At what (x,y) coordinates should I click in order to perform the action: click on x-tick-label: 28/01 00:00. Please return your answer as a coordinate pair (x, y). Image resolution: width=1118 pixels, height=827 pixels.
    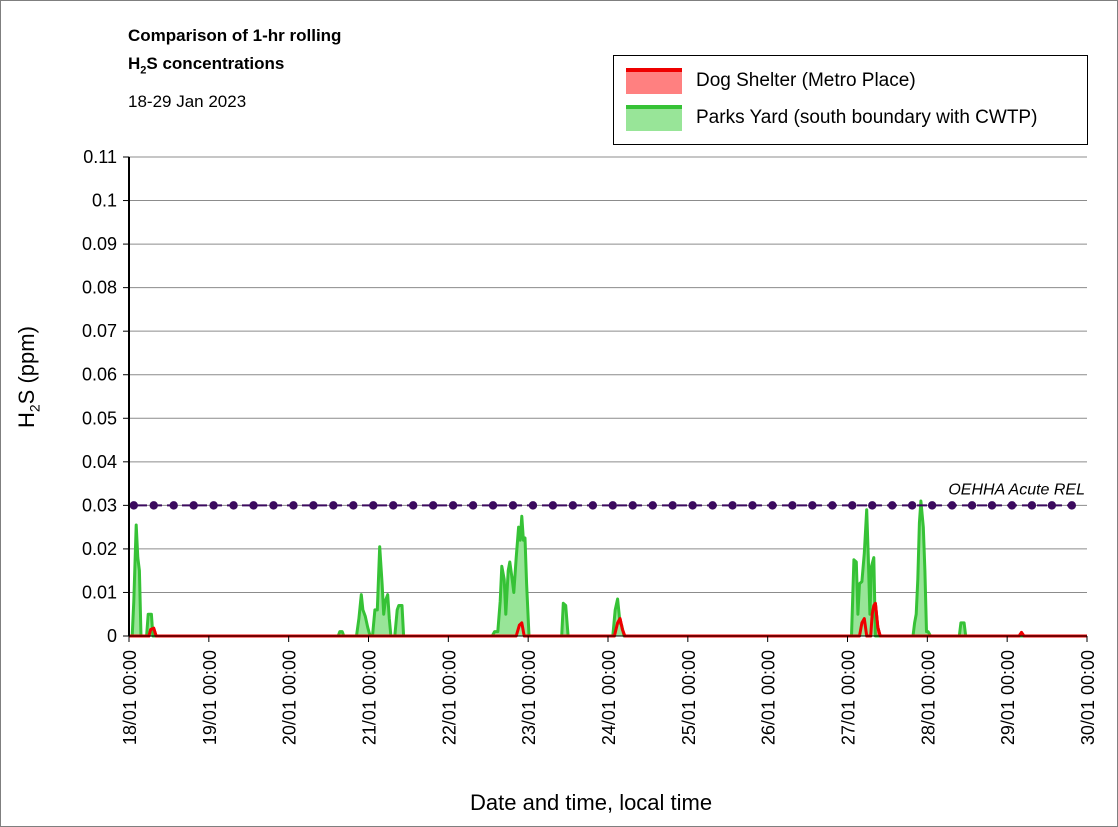
    Looking at the image, I should click on (928, 697).